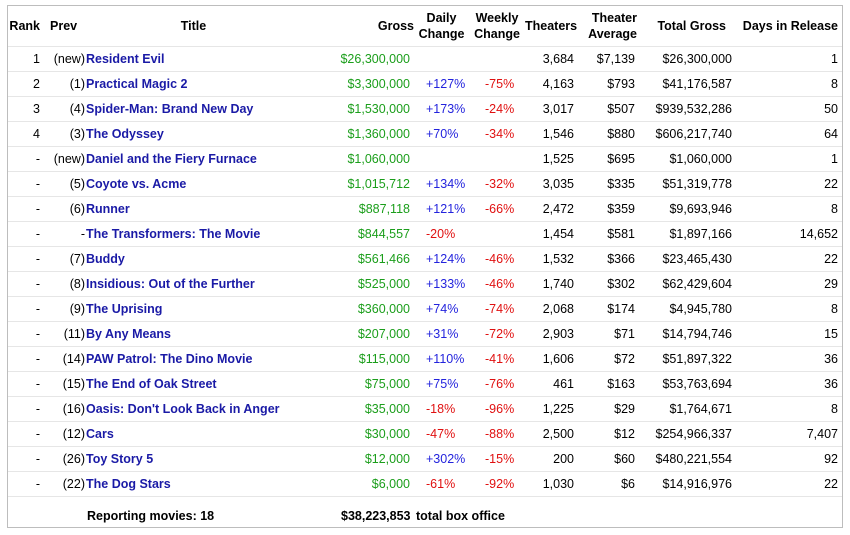  What do you see at coordinates (193, 234) in the screenshot?
I see `title-link: The Transformers: The Movie` at bounding box center [193, 234].